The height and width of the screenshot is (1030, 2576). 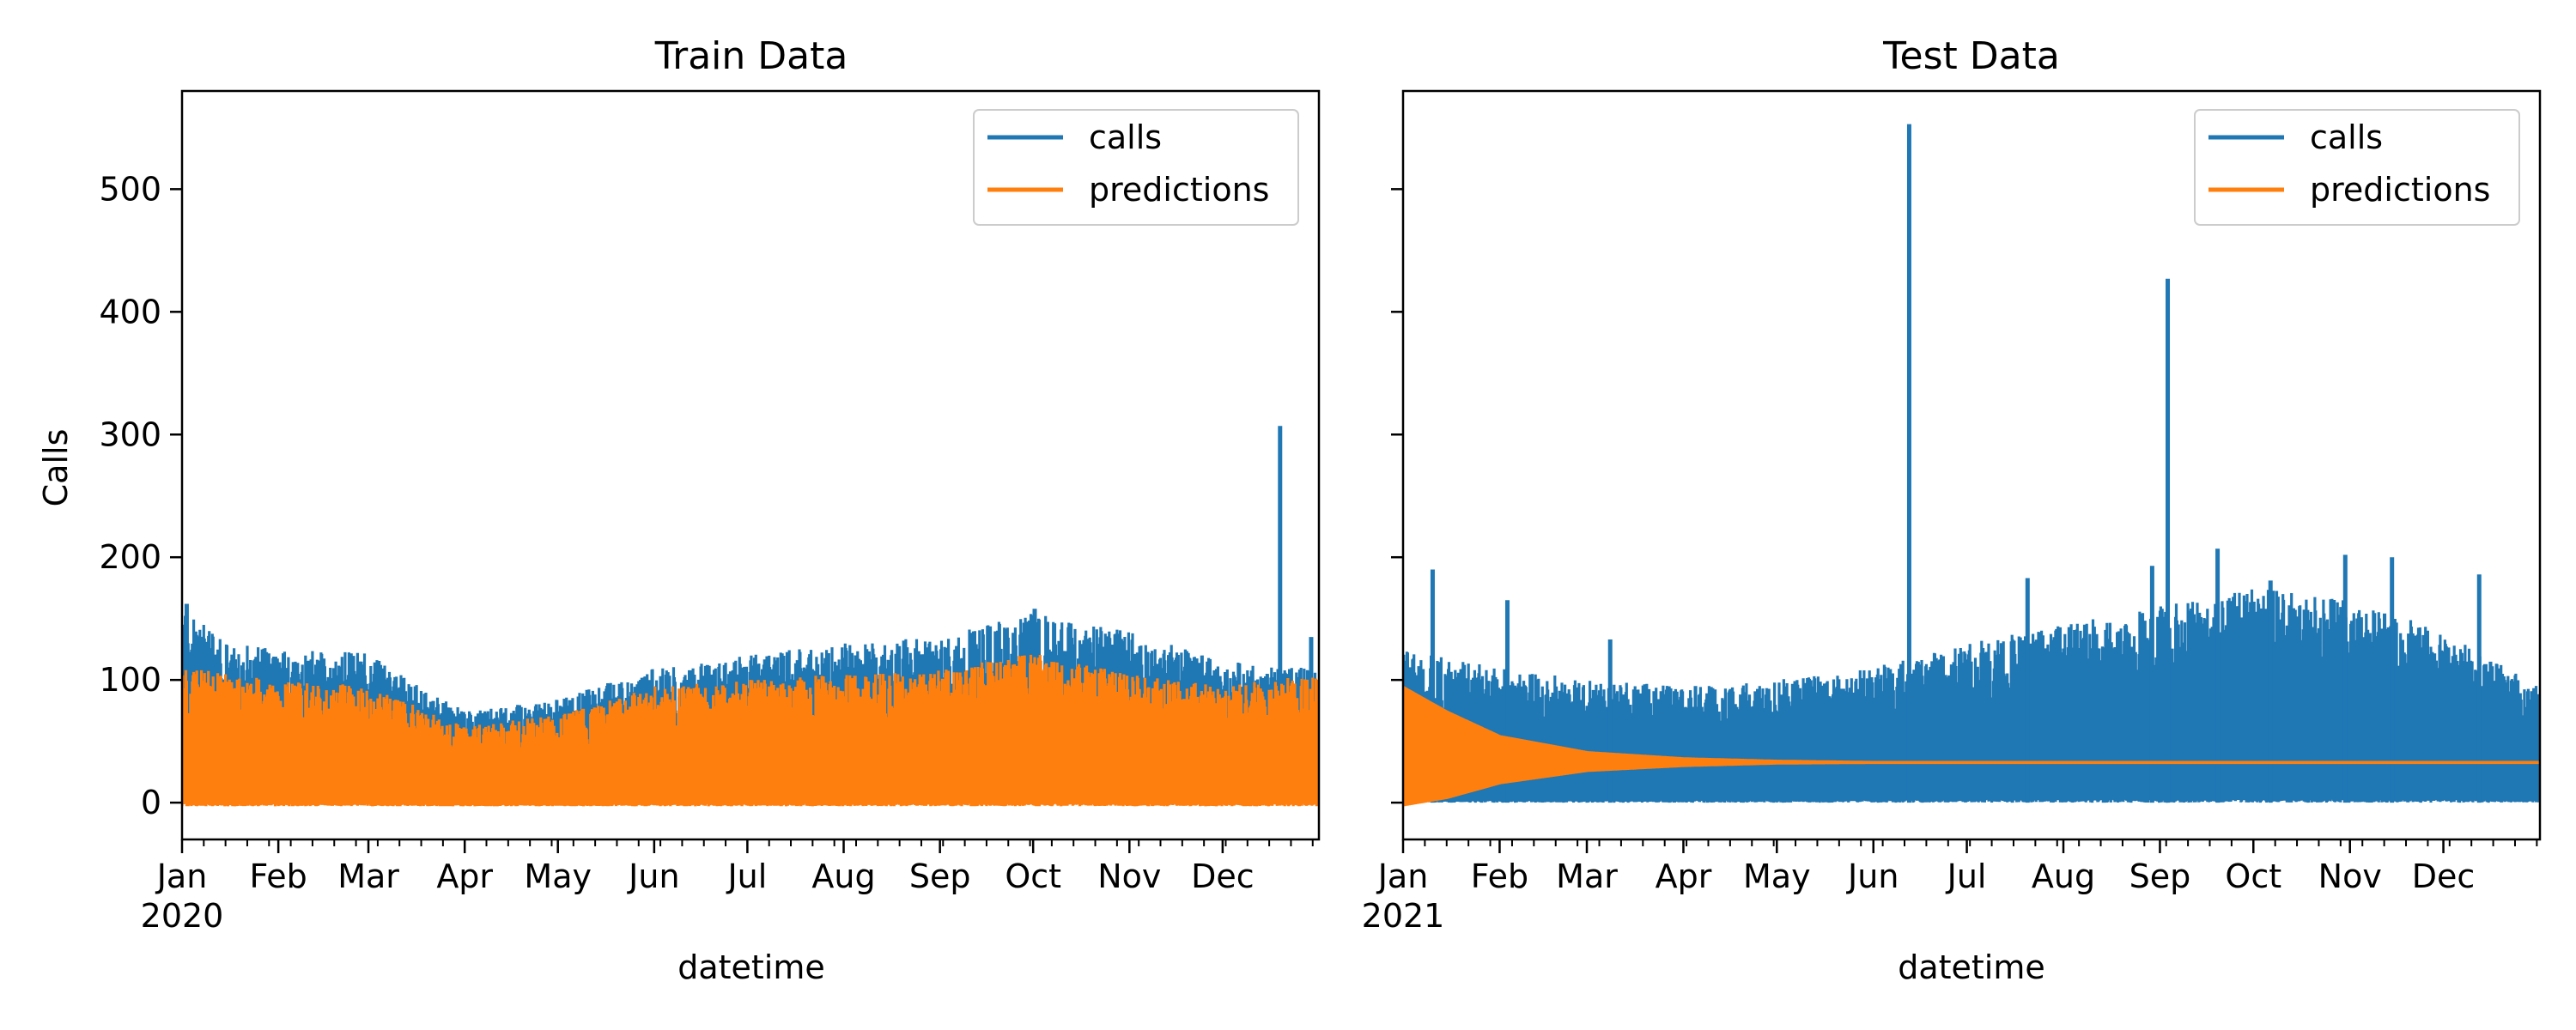 What do you see at coordinates (751, 967) in the screenshot?
I see `train-xlabel: datetime` at bounding box center [751, 967].